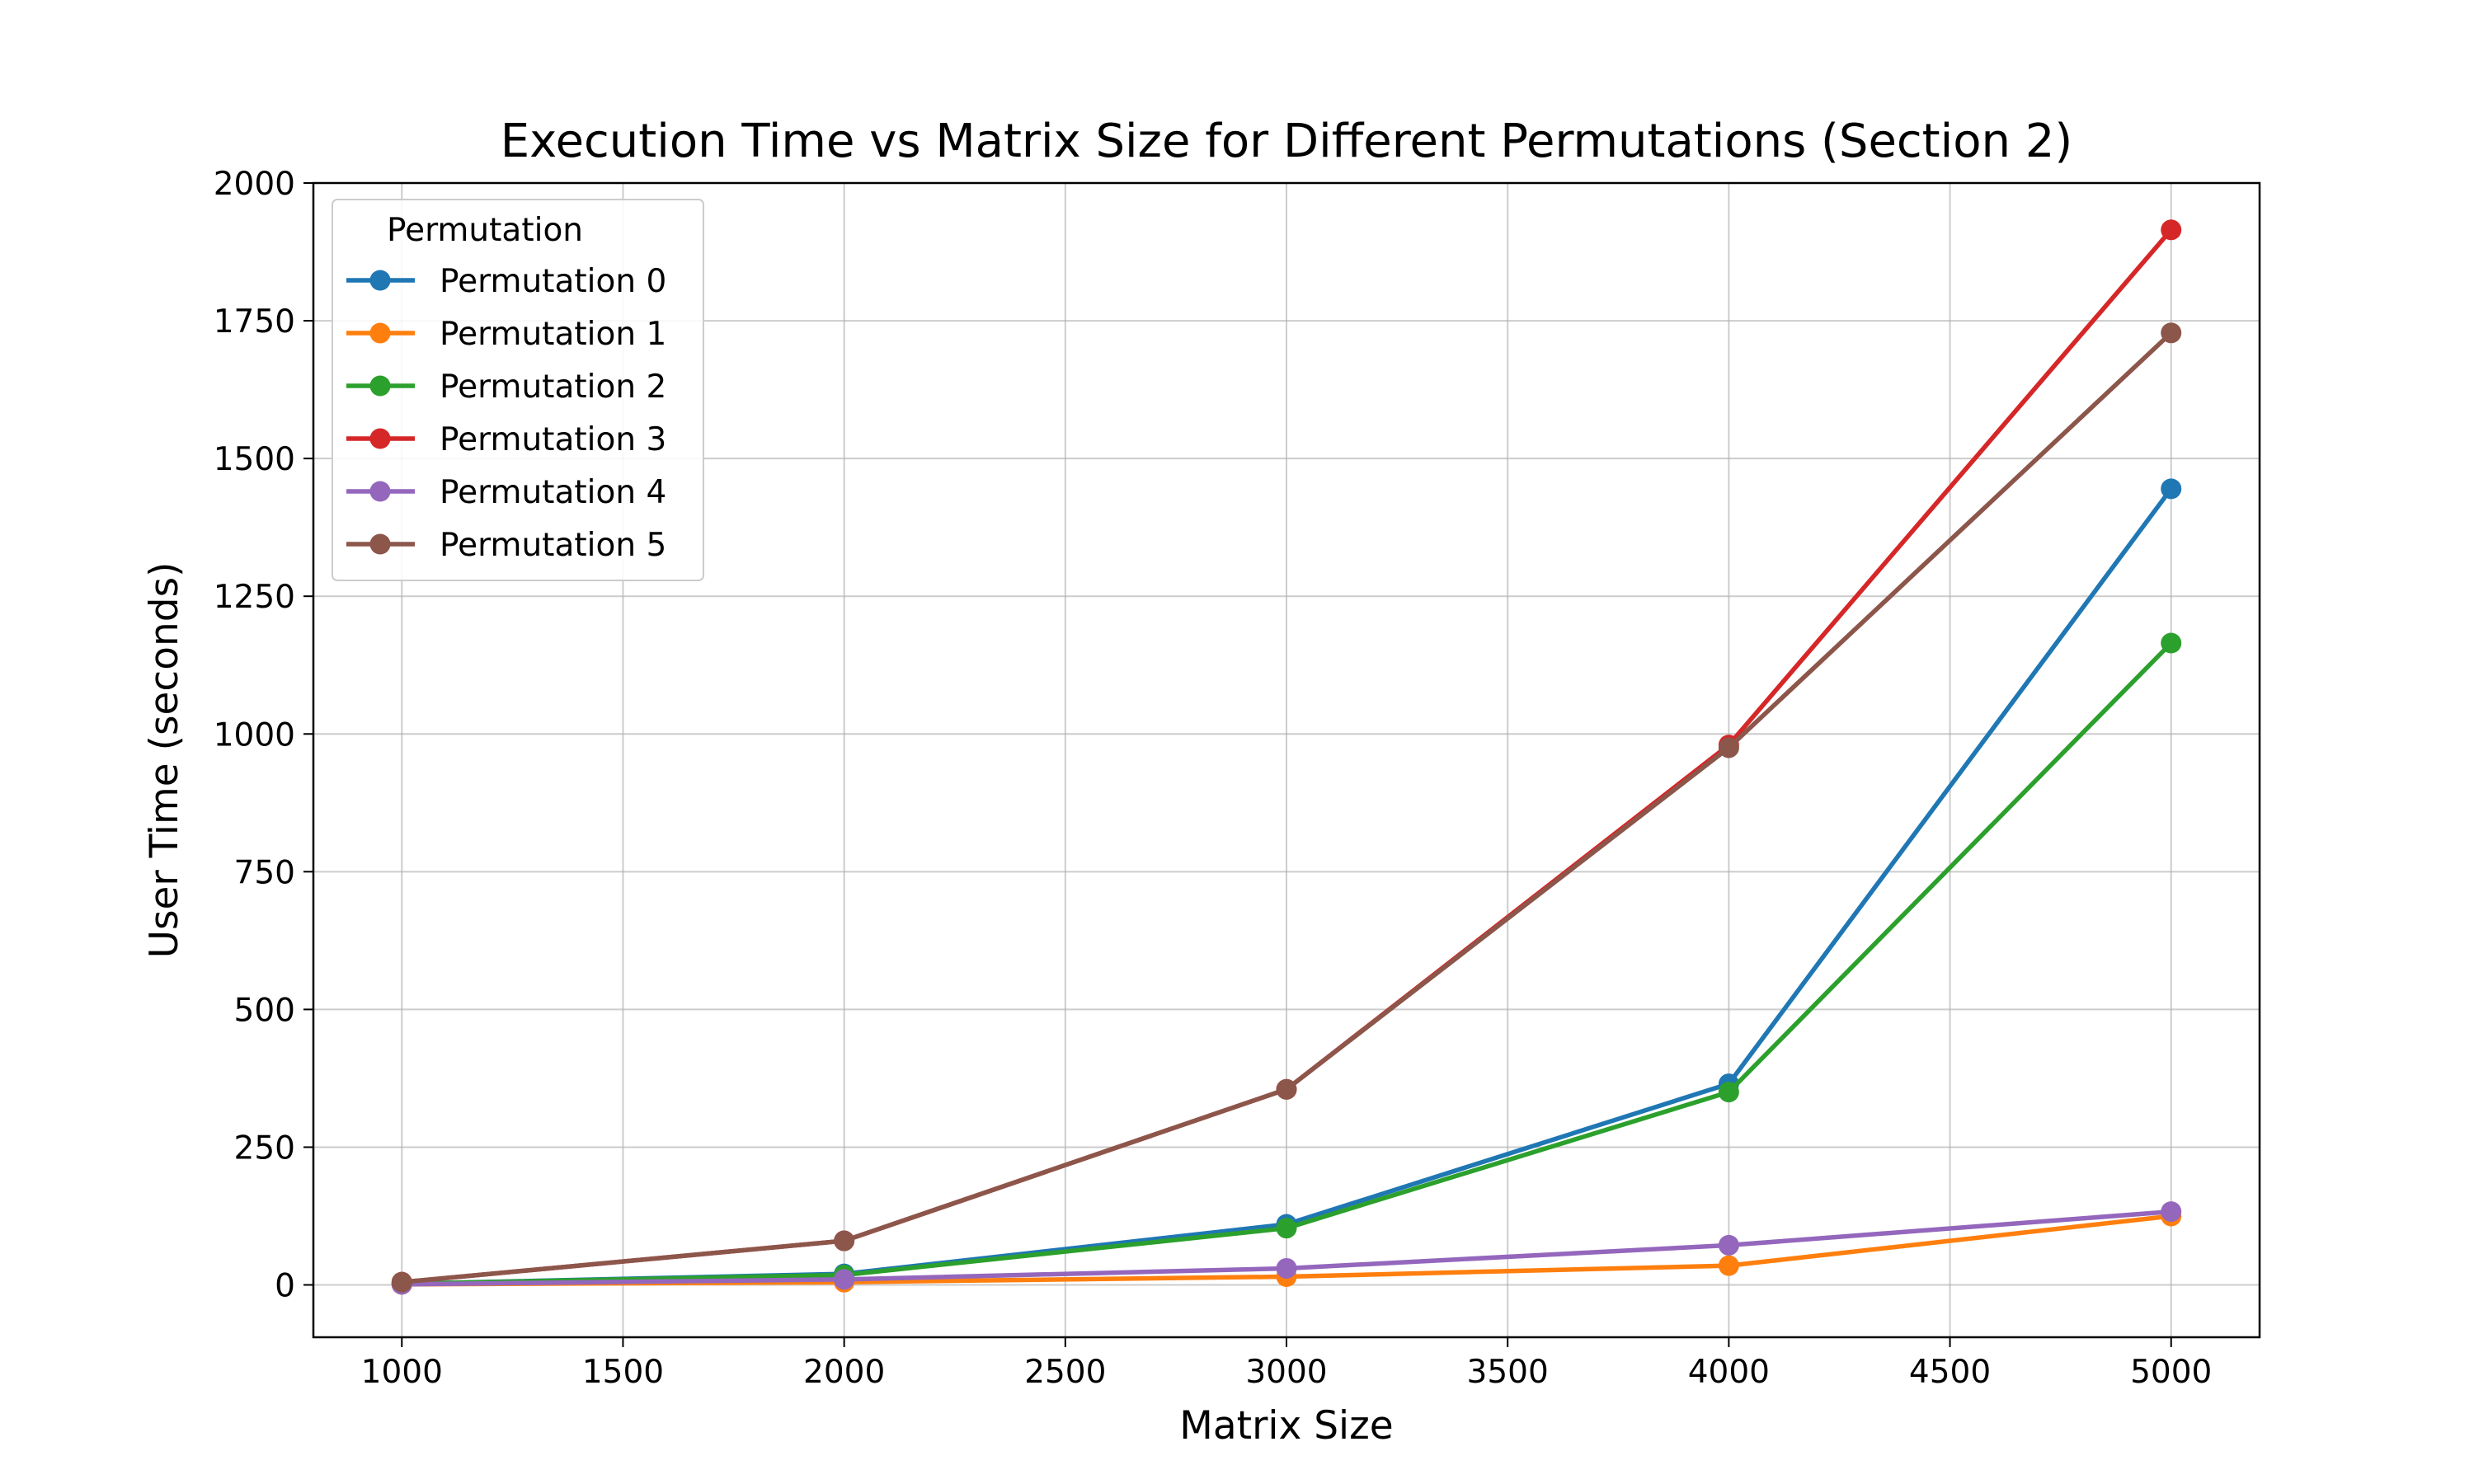  Describe the element at coordinates (553, 387) in the screenshot. I see `legend-label: Permutation 2` at that location.